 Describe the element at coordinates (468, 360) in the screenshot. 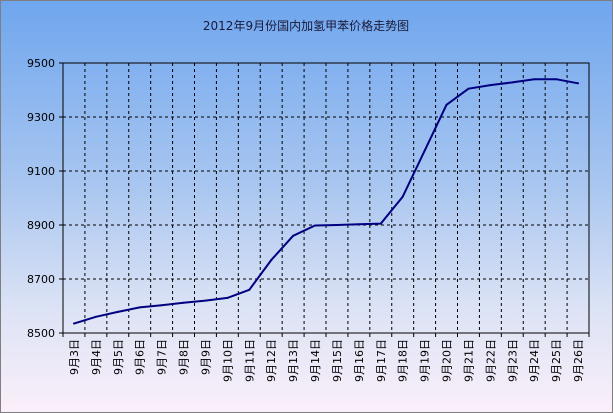

I see `x-tick-label: 9月21日` at that location.